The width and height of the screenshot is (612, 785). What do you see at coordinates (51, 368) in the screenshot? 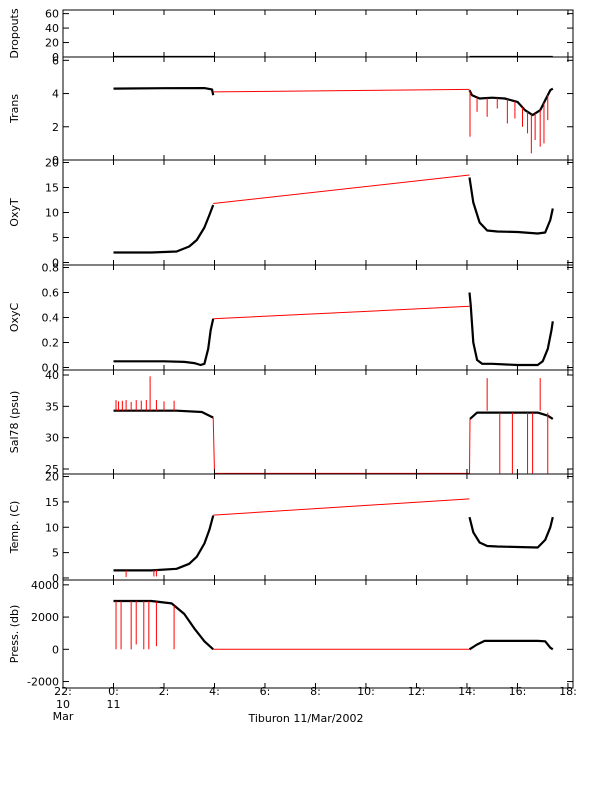
I see `y-tick-label: 0.0` at bounding box center [51, 368].